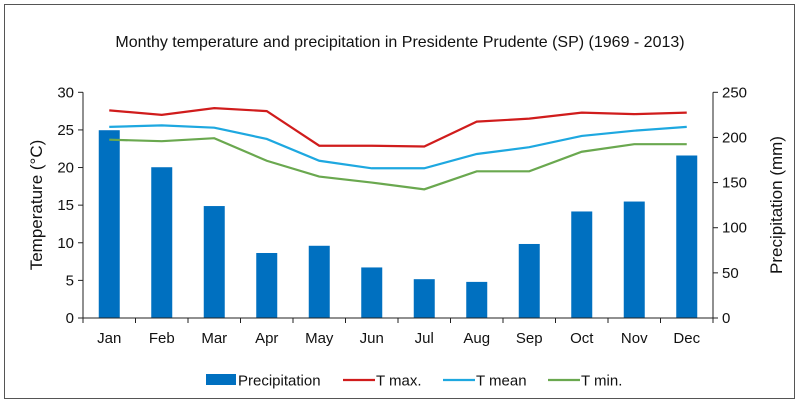 The height and width of the screenshot is (405, 800). Describe the element at coordinates (734, 228) in the screenshot. I see `y2-tick-label: 100` at that location.